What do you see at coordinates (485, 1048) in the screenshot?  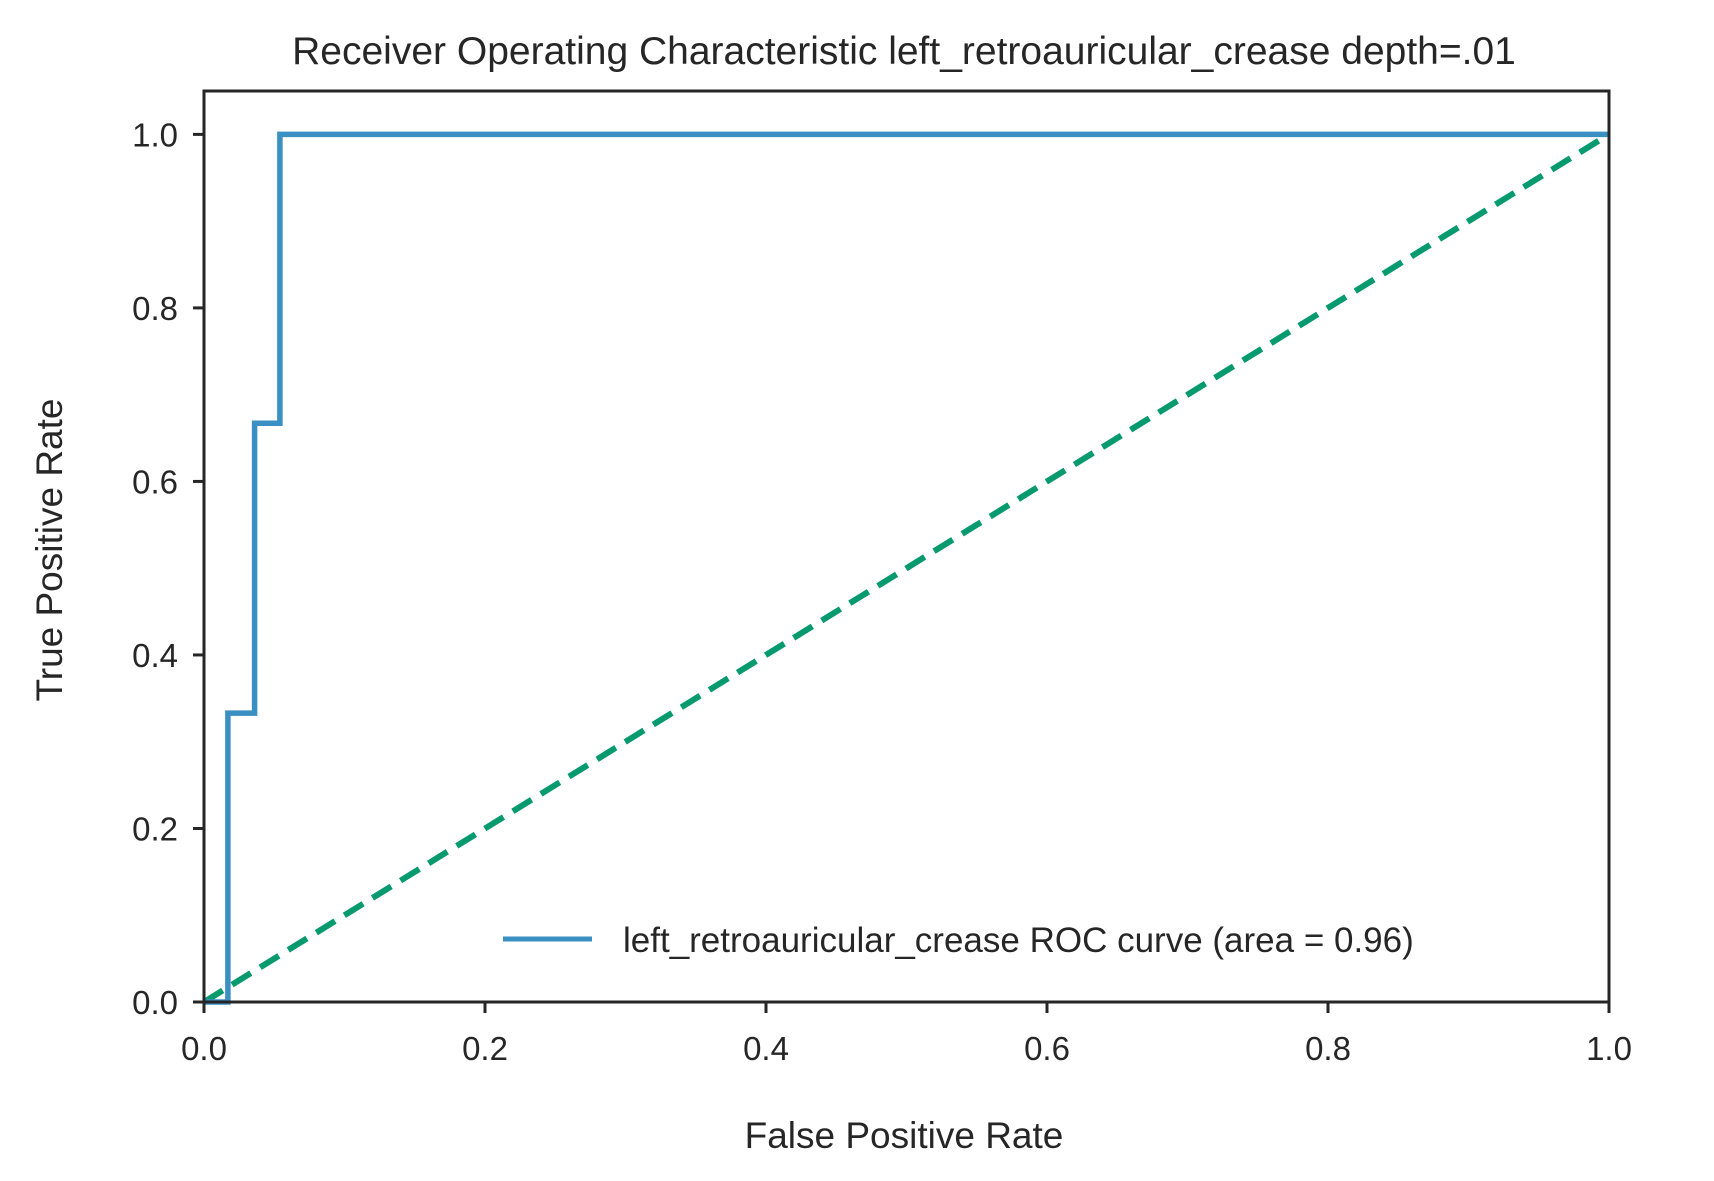 I see `x-tick-label: 0.2` at bounding box center [485, 1048].